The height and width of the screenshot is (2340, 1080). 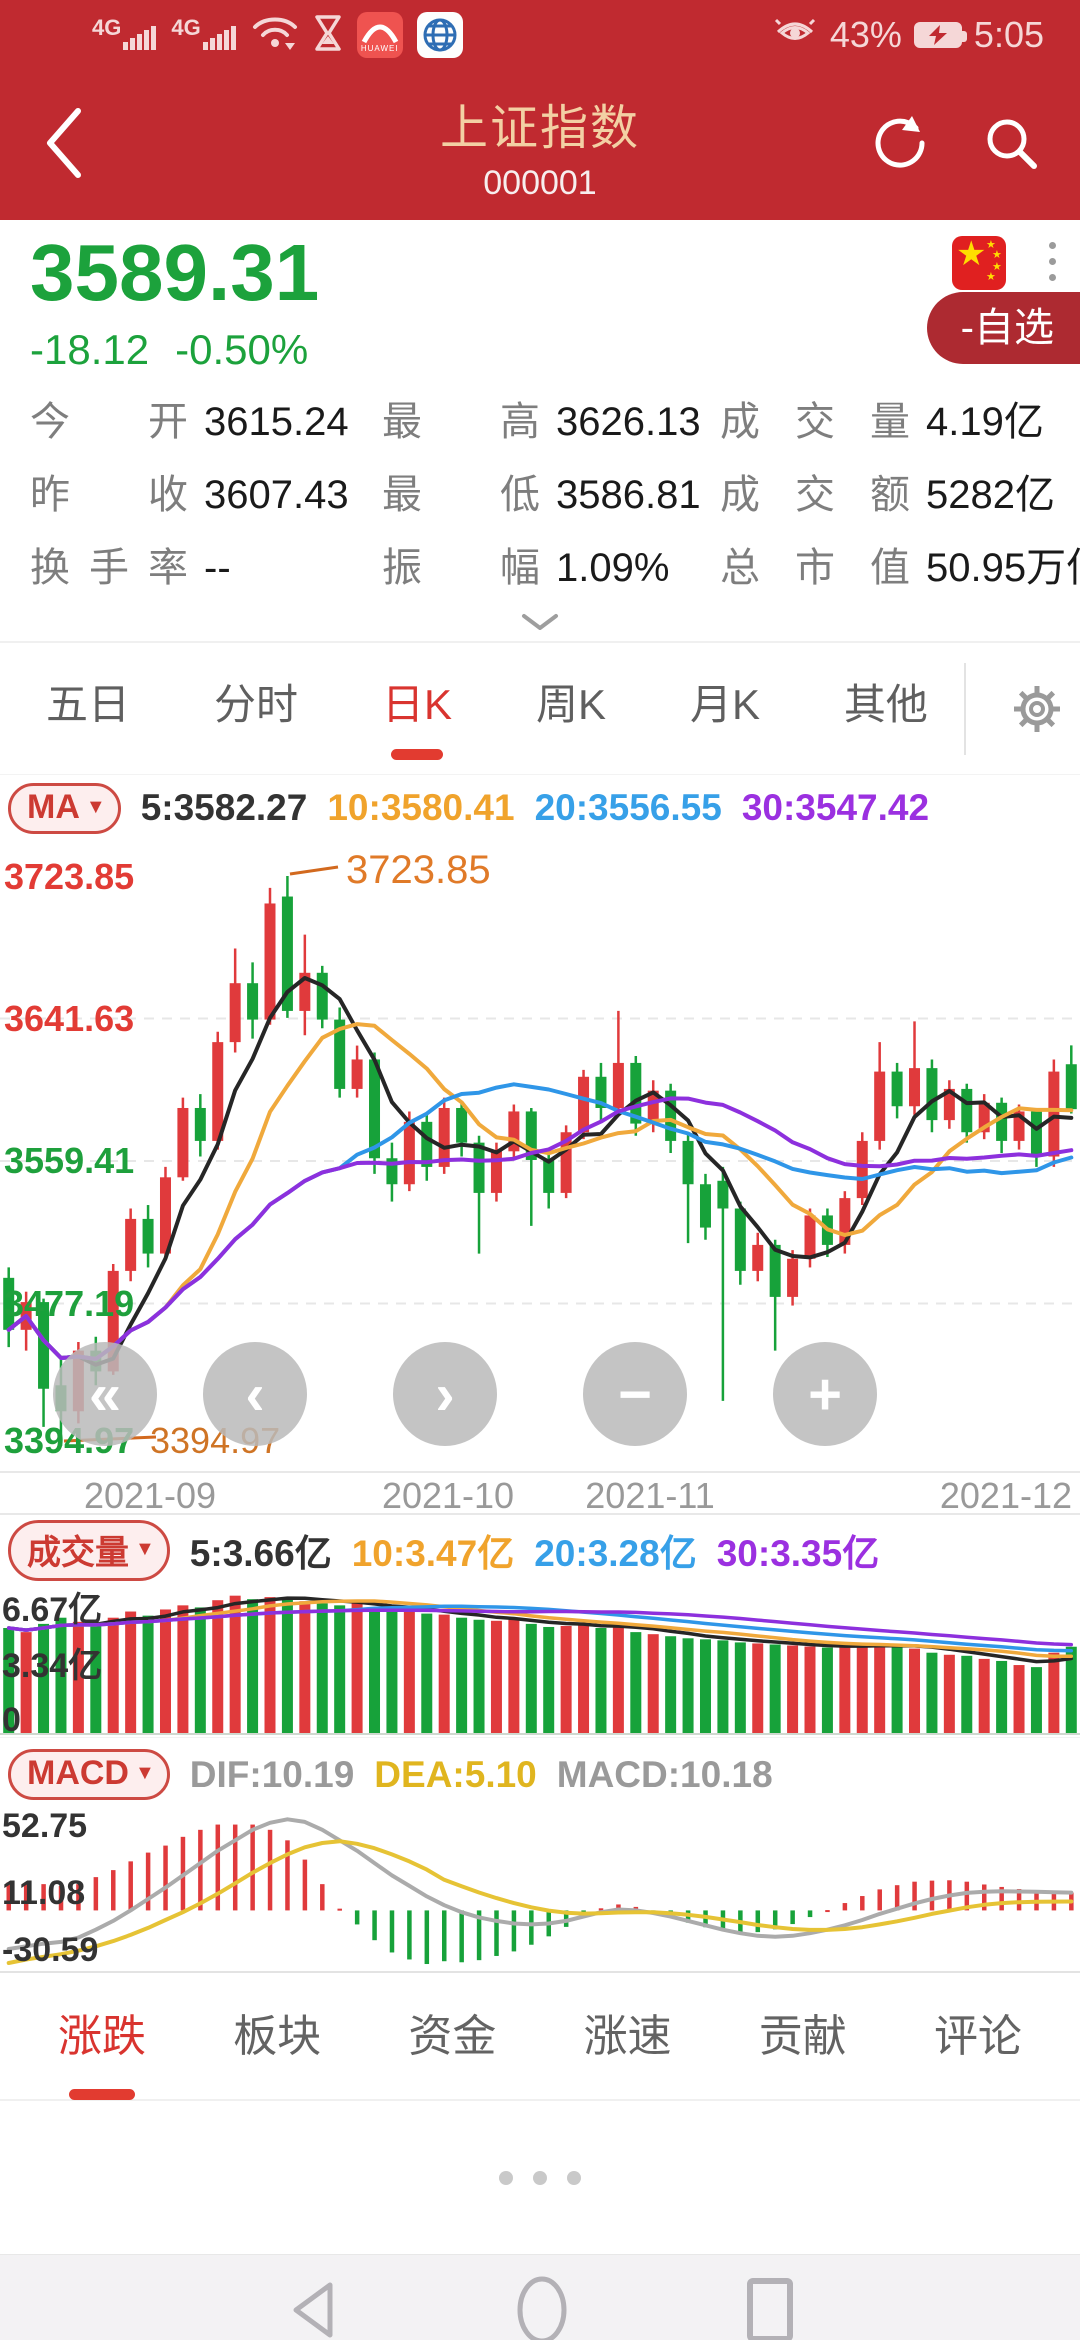 What do you see at coordinates (635, 1394) in the screenshot?
I see `chart-zoom-out-button: −` at bounding box center [635, 1394].